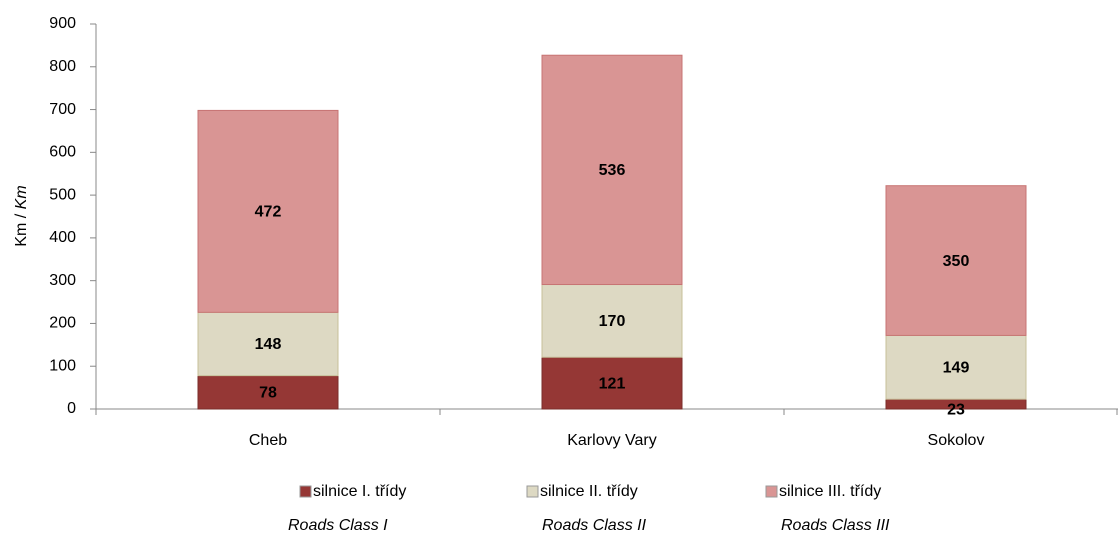 Image resolution: width=1118 pixels, height=539 pixels. I want to click on y-tick-label: 600, so click(62, 152).